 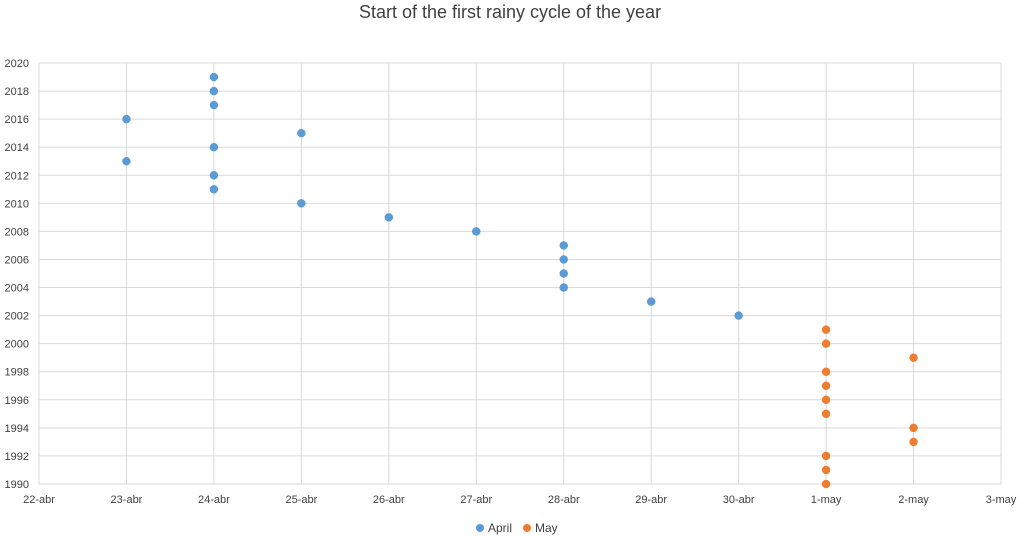 I want to click on y-tick-label: 2000, so click(x=17, y=345).